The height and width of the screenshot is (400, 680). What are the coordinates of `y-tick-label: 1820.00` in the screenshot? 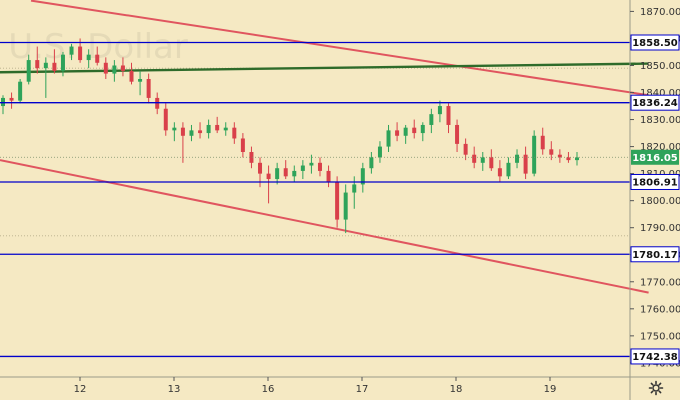 It's located at (660, 147).